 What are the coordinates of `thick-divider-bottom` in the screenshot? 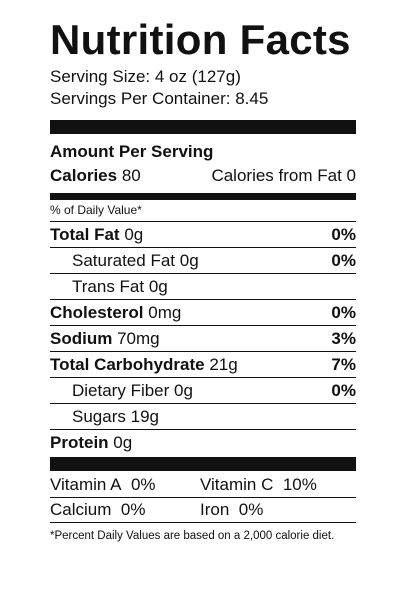 It's located at (203, 464).